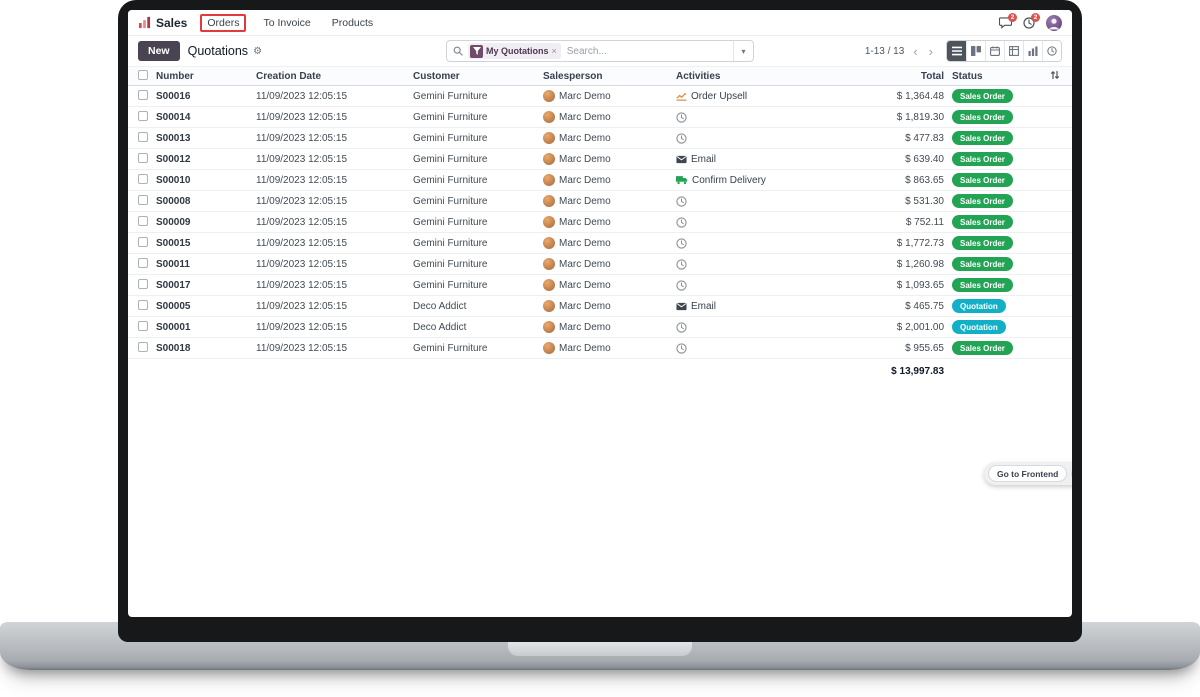 The width and height of the screenshot is (1200, 697). I want to click on pivot-view-button, so click(1013, 51).